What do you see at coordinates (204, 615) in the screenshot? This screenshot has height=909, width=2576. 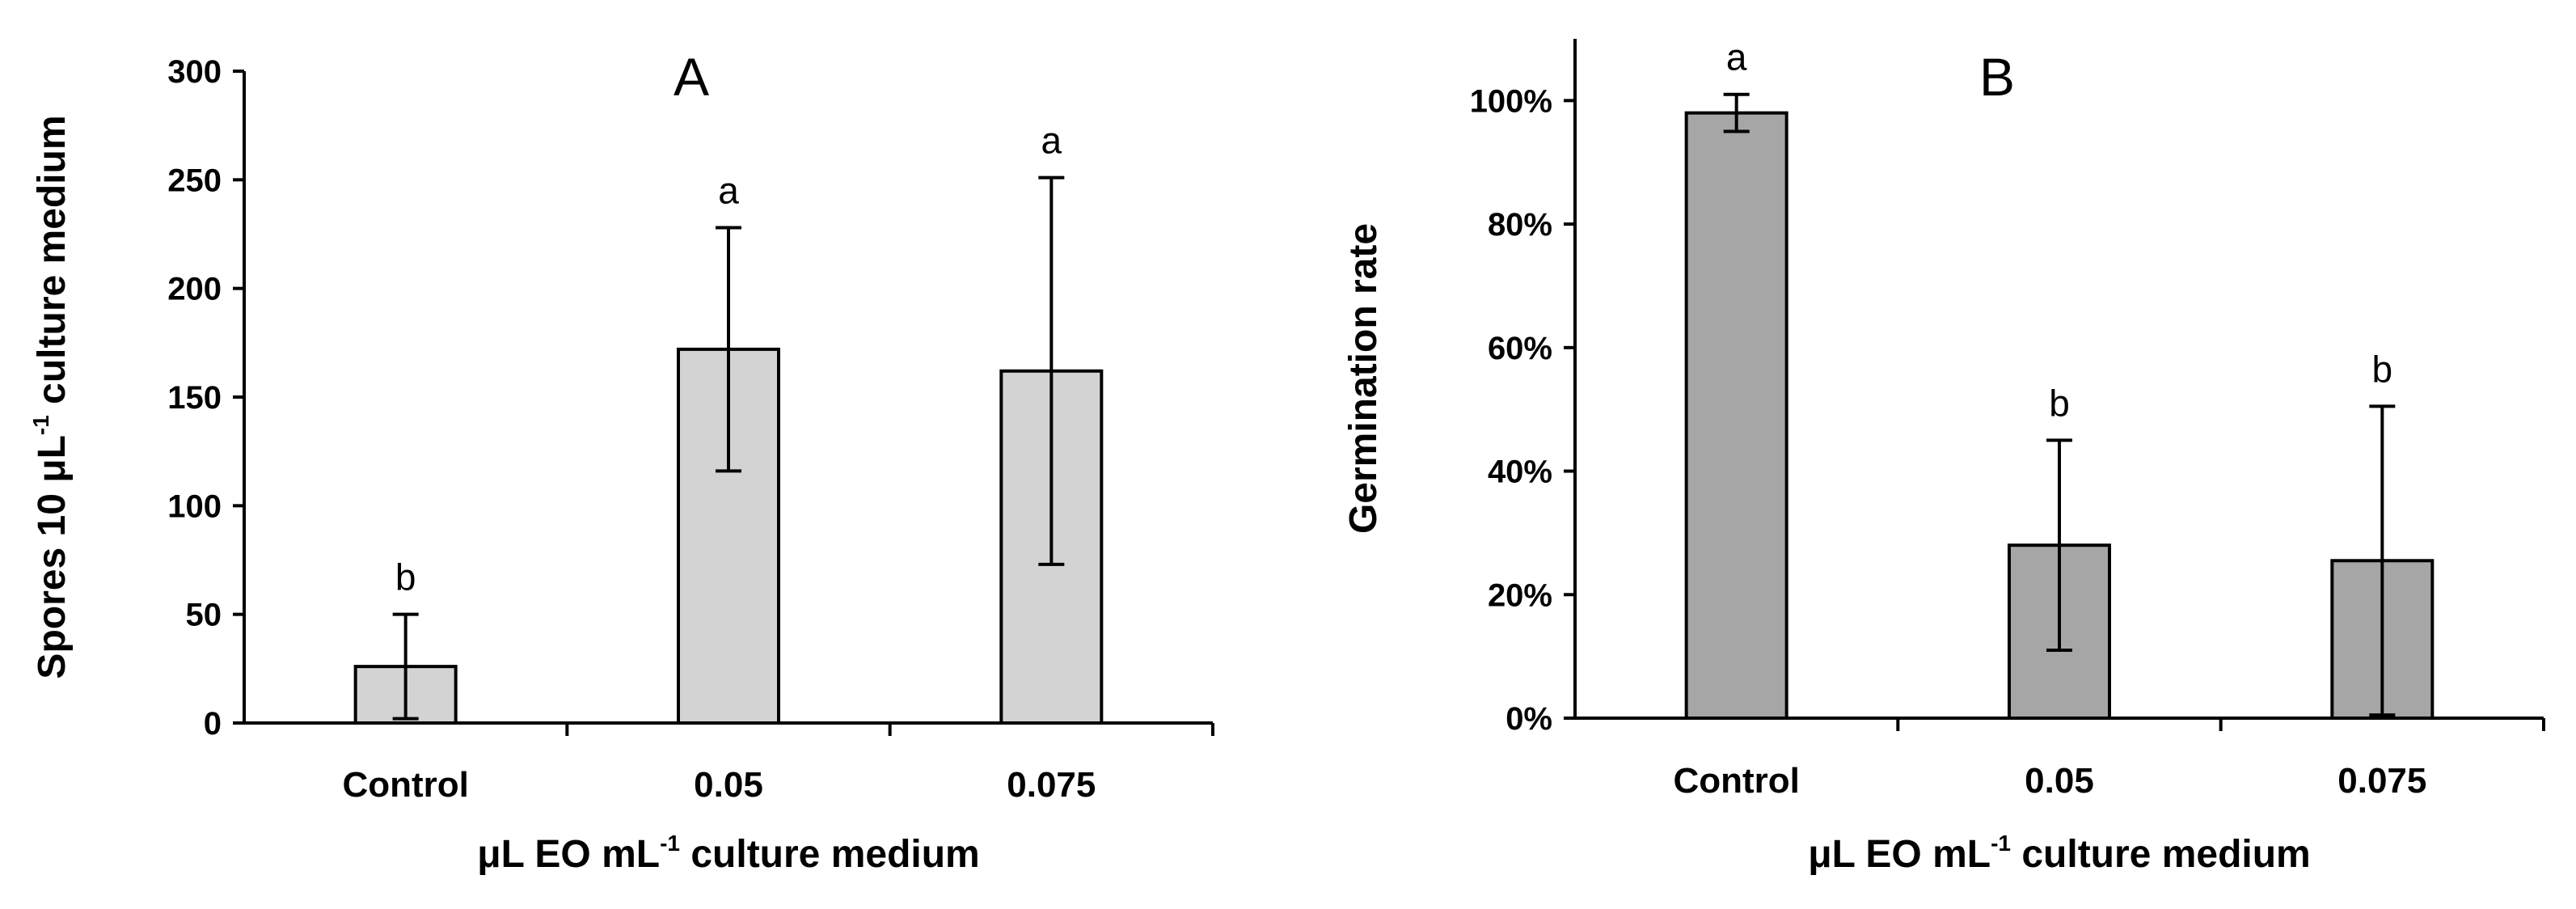 I see `y-tick-label: 50` at bounding box center [204, 615].